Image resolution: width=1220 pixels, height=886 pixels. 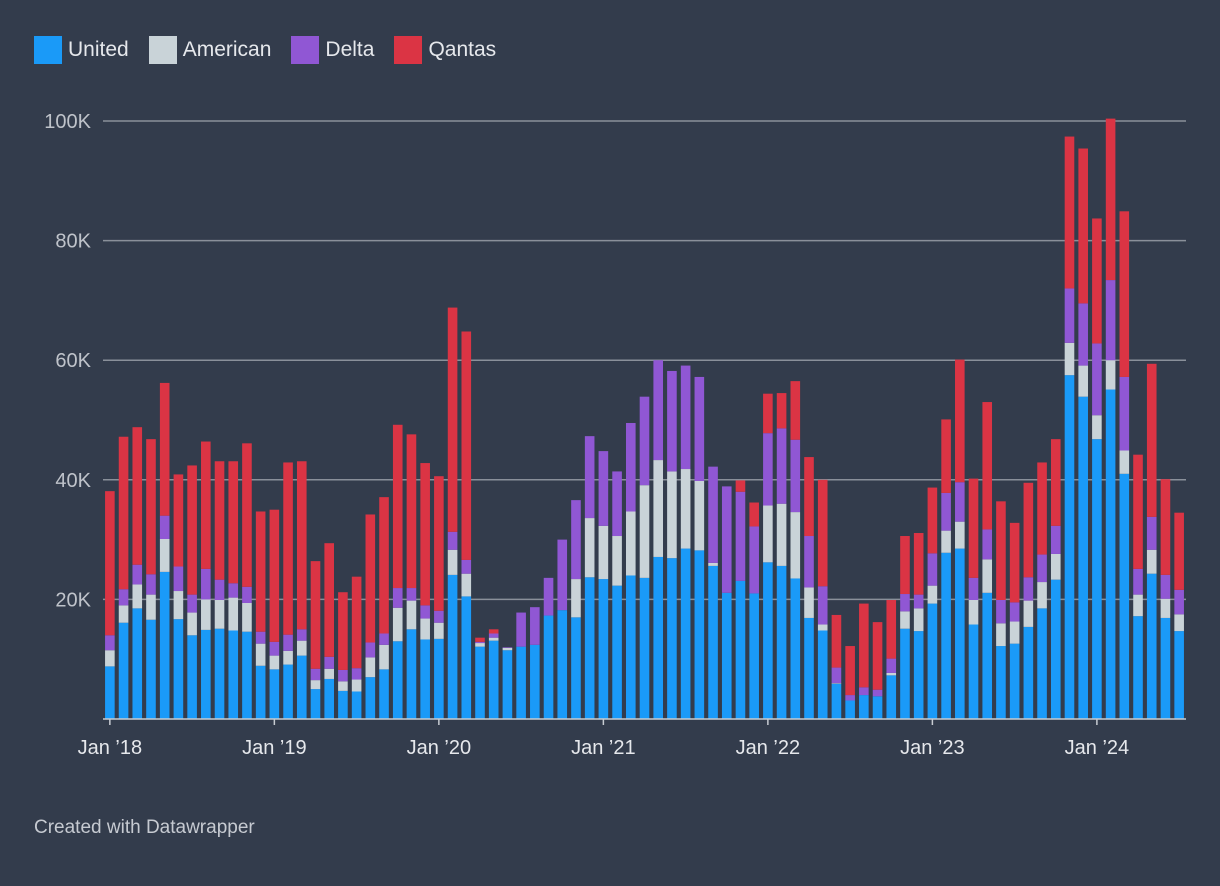 I want to click on y-tick-label: 60K, so click(x=73, y=361).